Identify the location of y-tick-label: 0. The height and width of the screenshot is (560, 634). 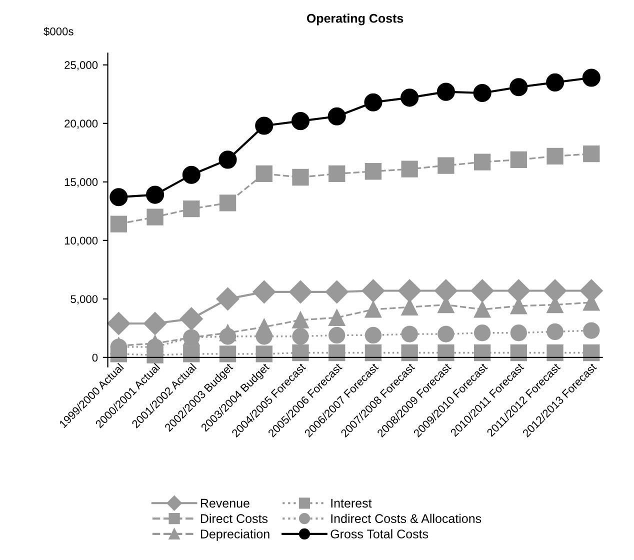
(95, 358).